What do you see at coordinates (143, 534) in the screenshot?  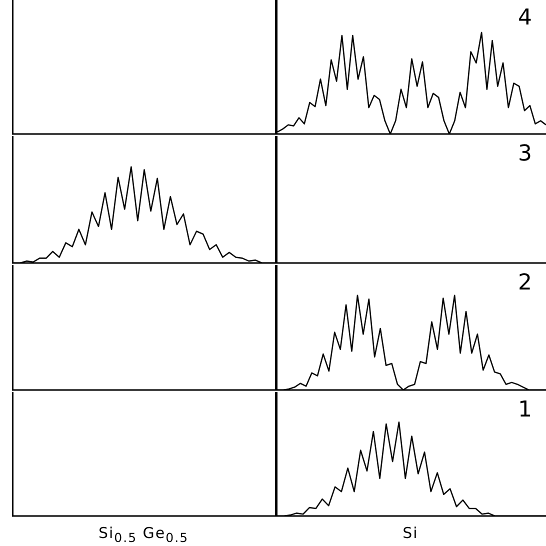 I see `text: Si$_{0.5}$ Ge$_{0.5}$` at bounding box center [143, 534].